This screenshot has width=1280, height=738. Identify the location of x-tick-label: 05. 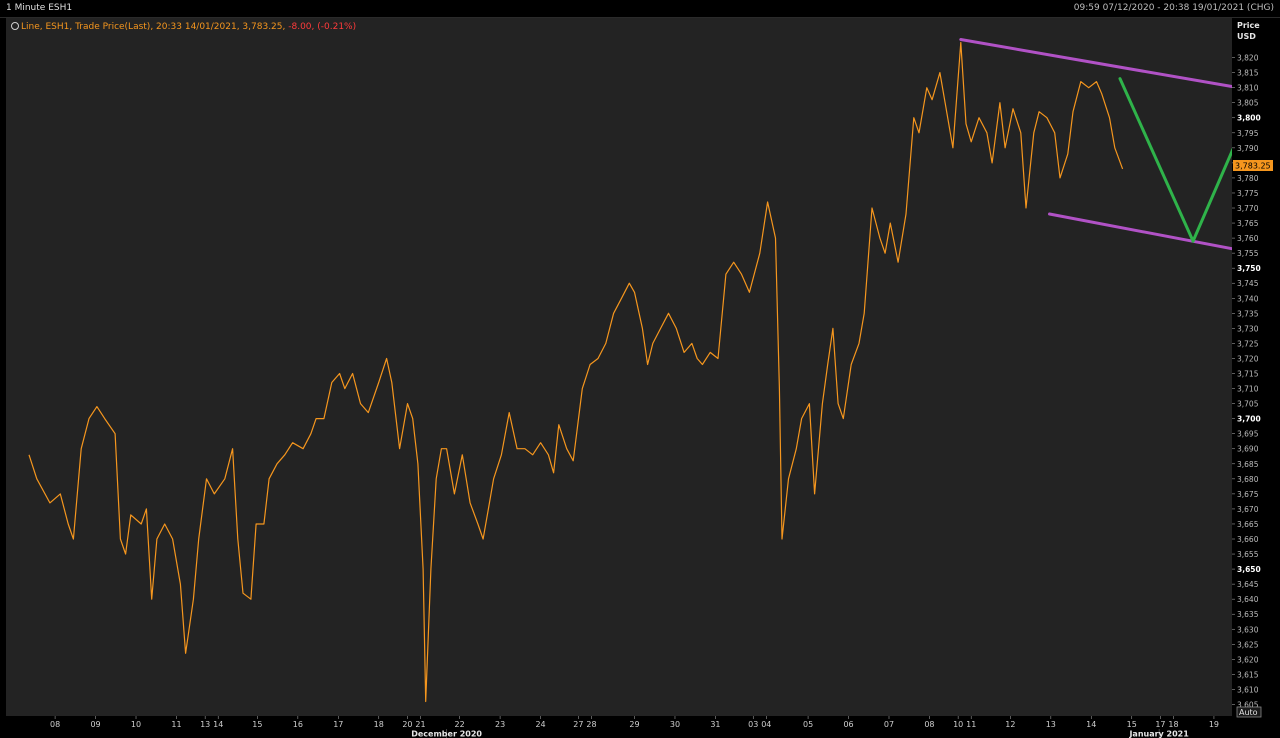
(808, 724).